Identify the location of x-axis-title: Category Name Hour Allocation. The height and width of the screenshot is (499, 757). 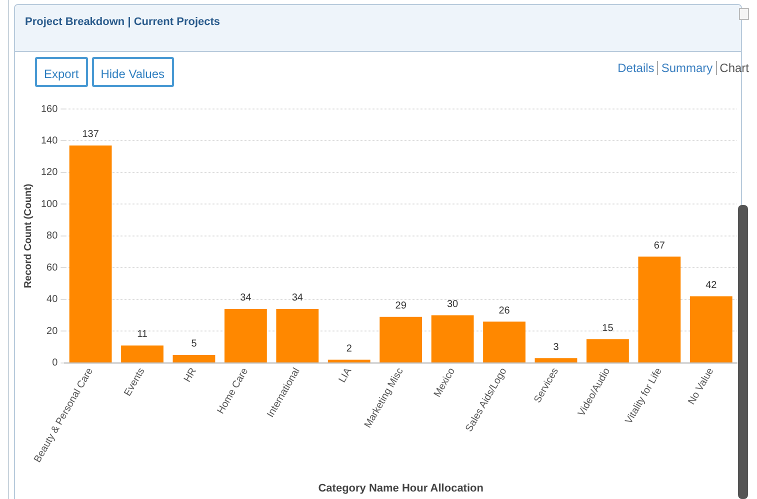
(401, 488).